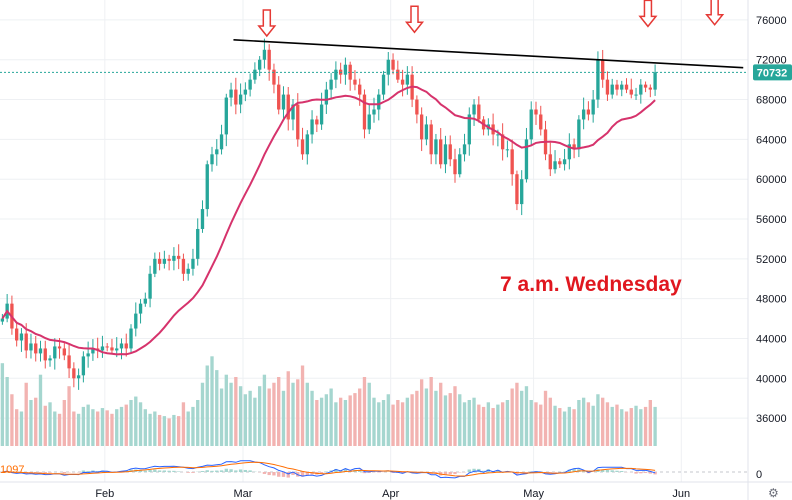 Image resolution: width=792 pixels, height=500 pixels. Describe the element at coordinates (681, 494) in the screenshot. I see `x-tick-label: Jun` at that location.